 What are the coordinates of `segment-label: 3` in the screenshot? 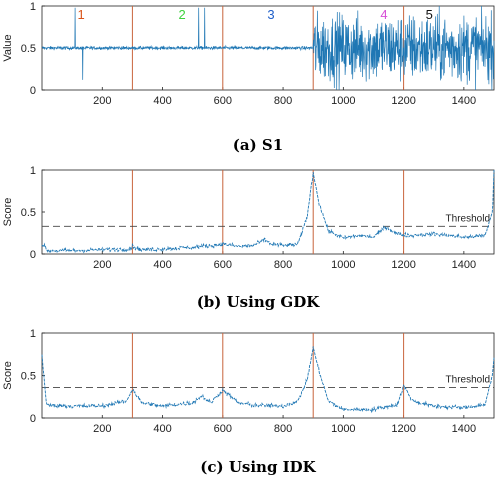 It's located at (270, 14).